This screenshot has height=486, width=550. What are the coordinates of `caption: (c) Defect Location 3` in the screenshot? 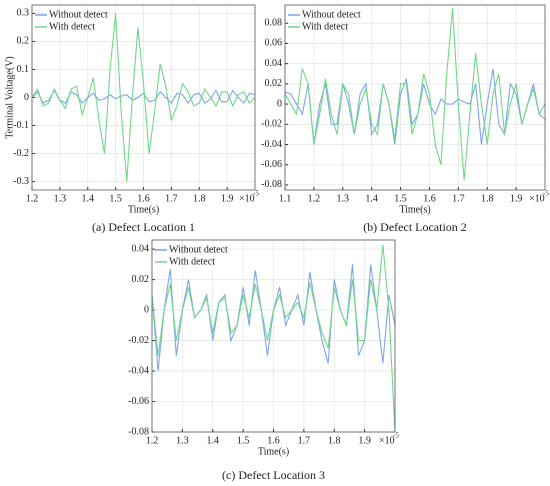 It's located at (273, 475).